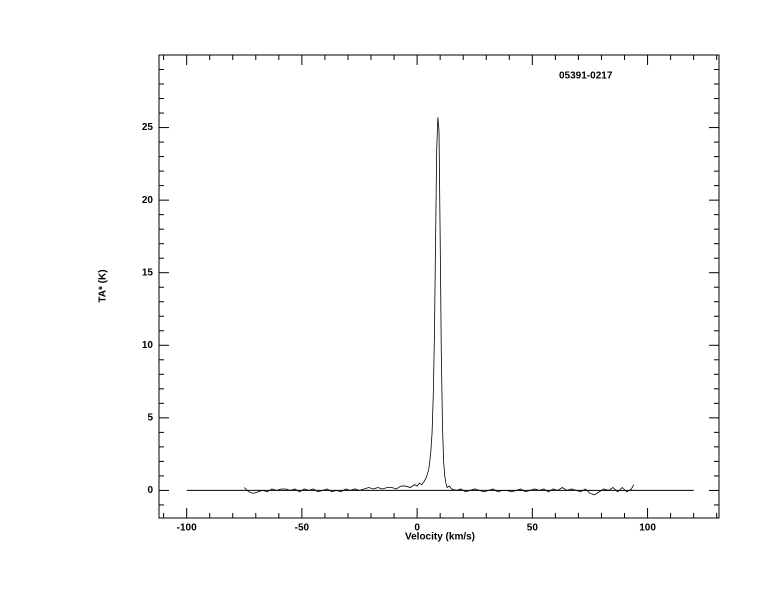 The image size is (774, 612). Describe the element at coordinates (148, 272) in the screenshot. I see `y-tick-label: 15` at that location.